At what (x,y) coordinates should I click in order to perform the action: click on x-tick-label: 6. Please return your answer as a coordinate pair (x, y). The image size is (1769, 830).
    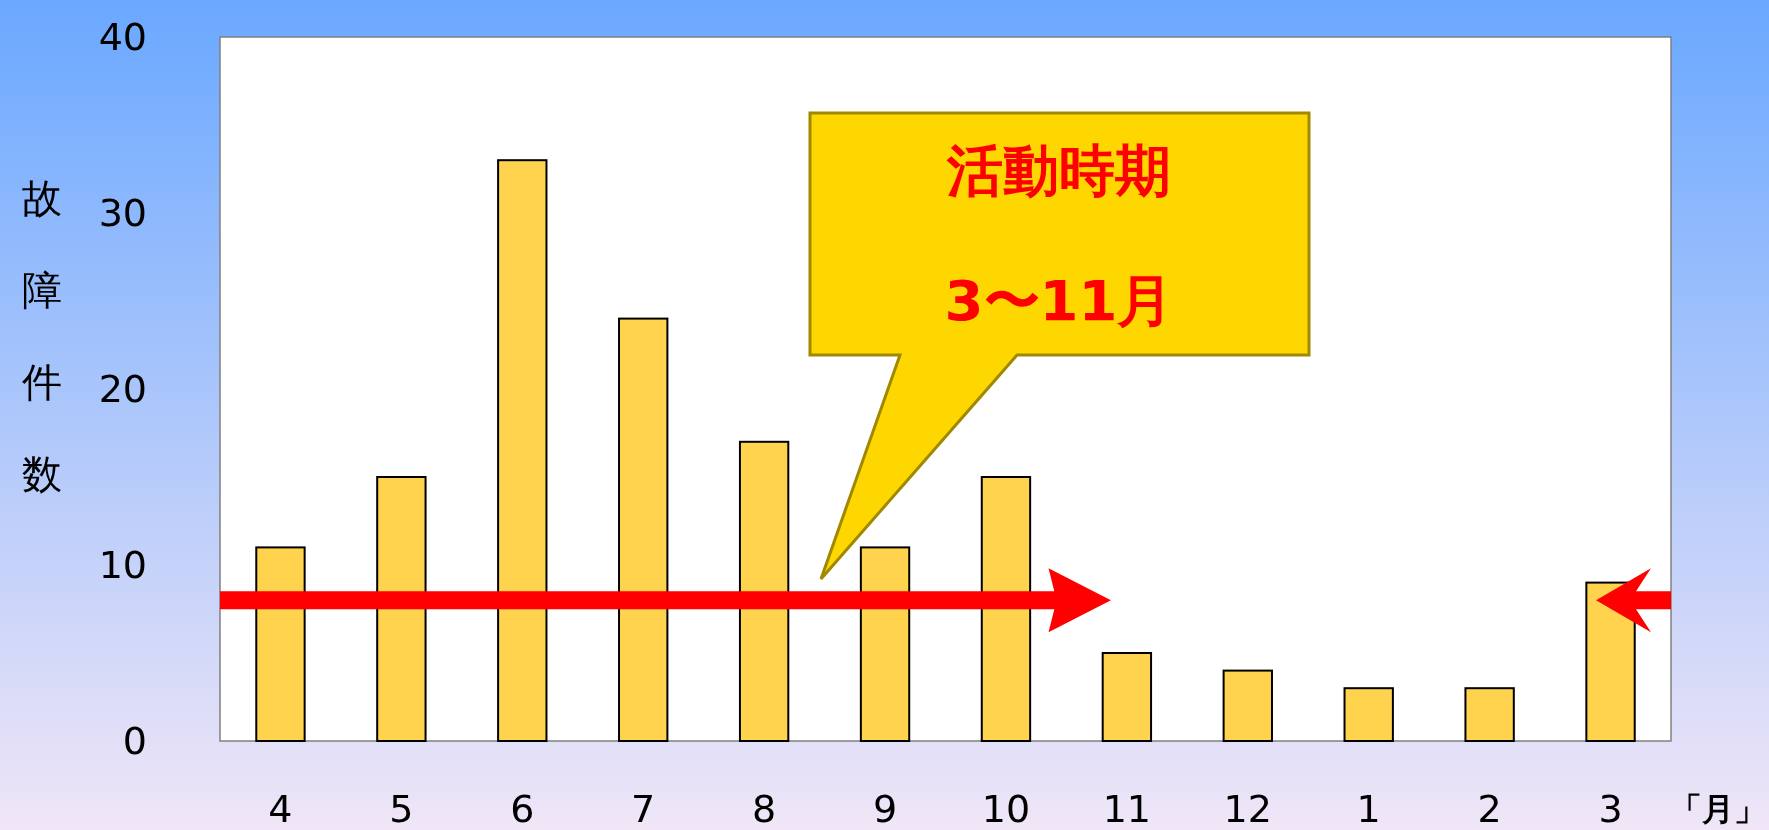
    Looking at the image, I should click on (522, 808).